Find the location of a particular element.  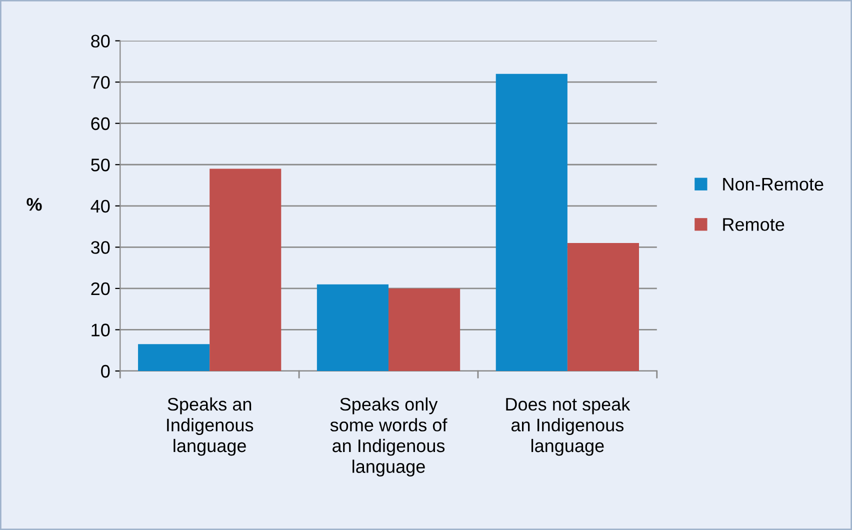

legend-label: Non-Remote is located at coordinates (773, 184).